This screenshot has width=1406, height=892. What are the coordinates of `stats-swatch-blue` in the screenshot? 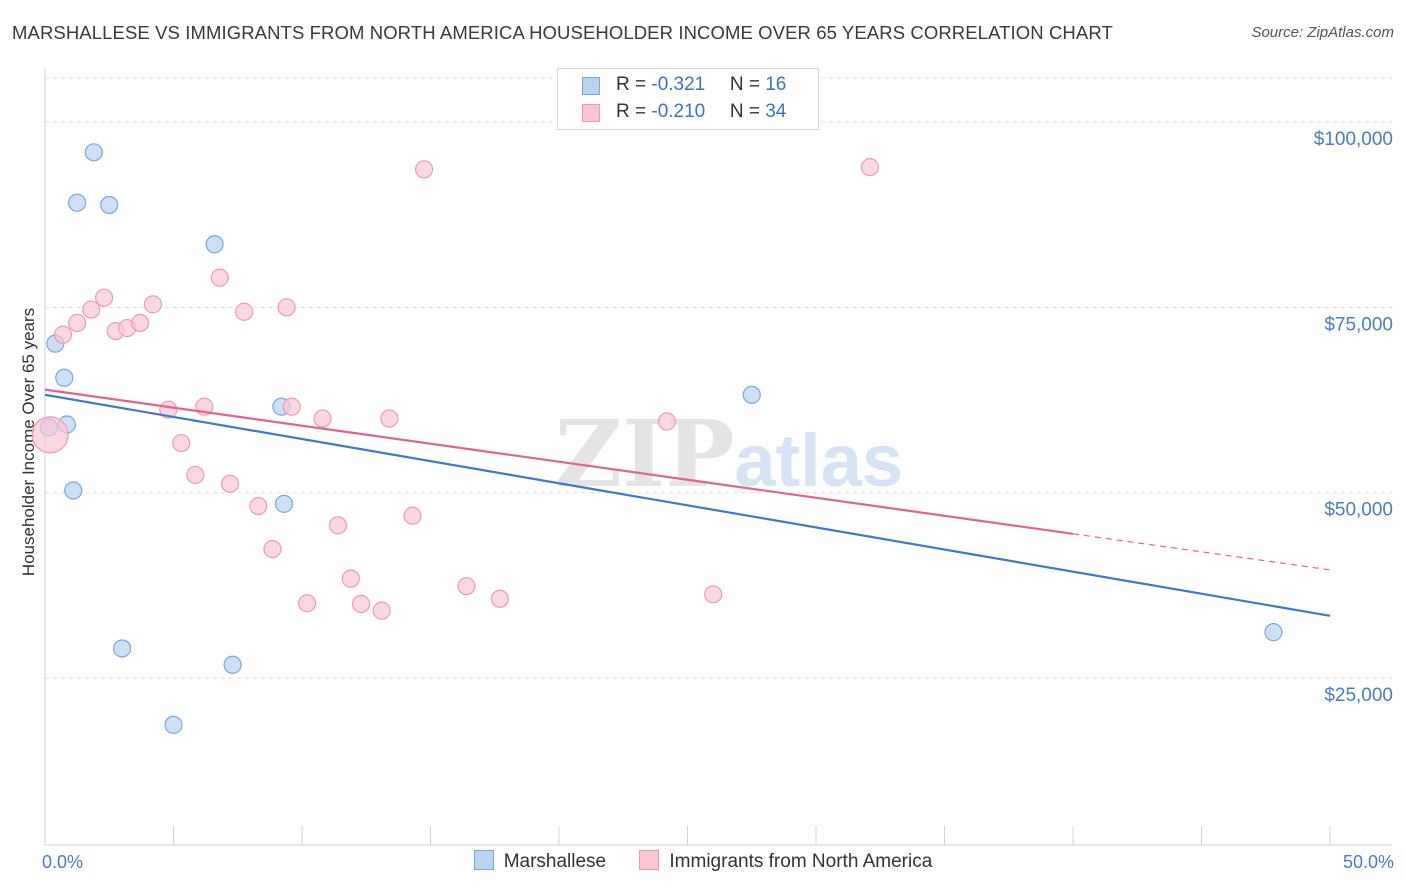 It's located at (591, 86).